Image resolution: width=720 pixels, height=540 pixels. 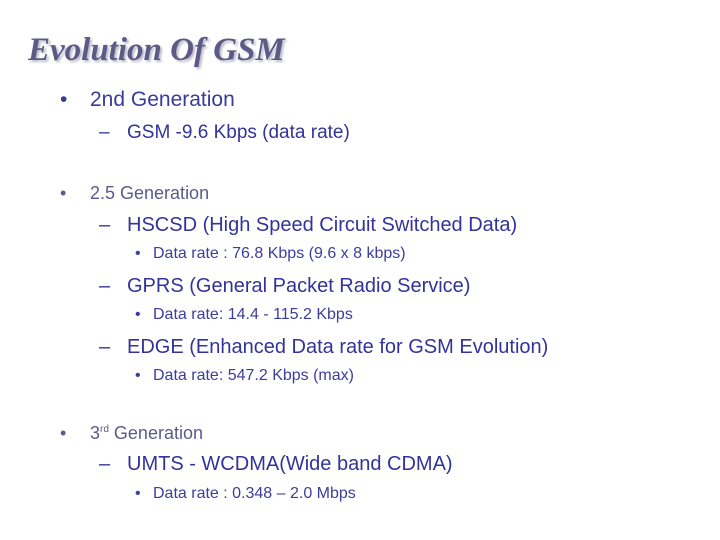 I want to click on gen3-label-sup: rd, so click(x=104, y=429).